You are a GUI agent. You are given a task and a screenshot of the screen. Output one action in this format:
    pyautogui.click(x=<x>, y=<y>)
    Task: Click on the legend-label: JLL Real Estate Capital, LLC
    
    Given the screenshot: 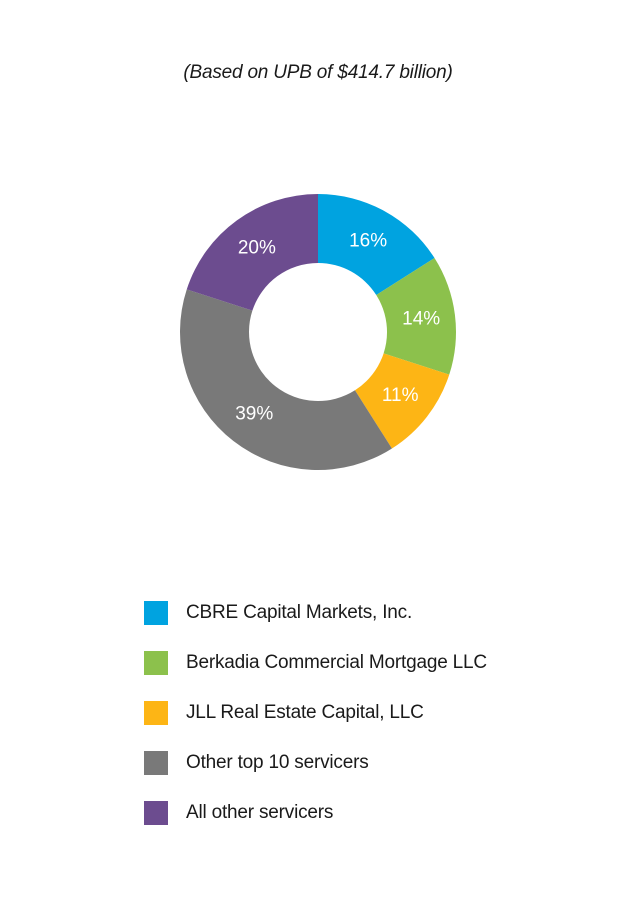 What is the action you would take?
    pyautogui.click(x=305, y=712)
    